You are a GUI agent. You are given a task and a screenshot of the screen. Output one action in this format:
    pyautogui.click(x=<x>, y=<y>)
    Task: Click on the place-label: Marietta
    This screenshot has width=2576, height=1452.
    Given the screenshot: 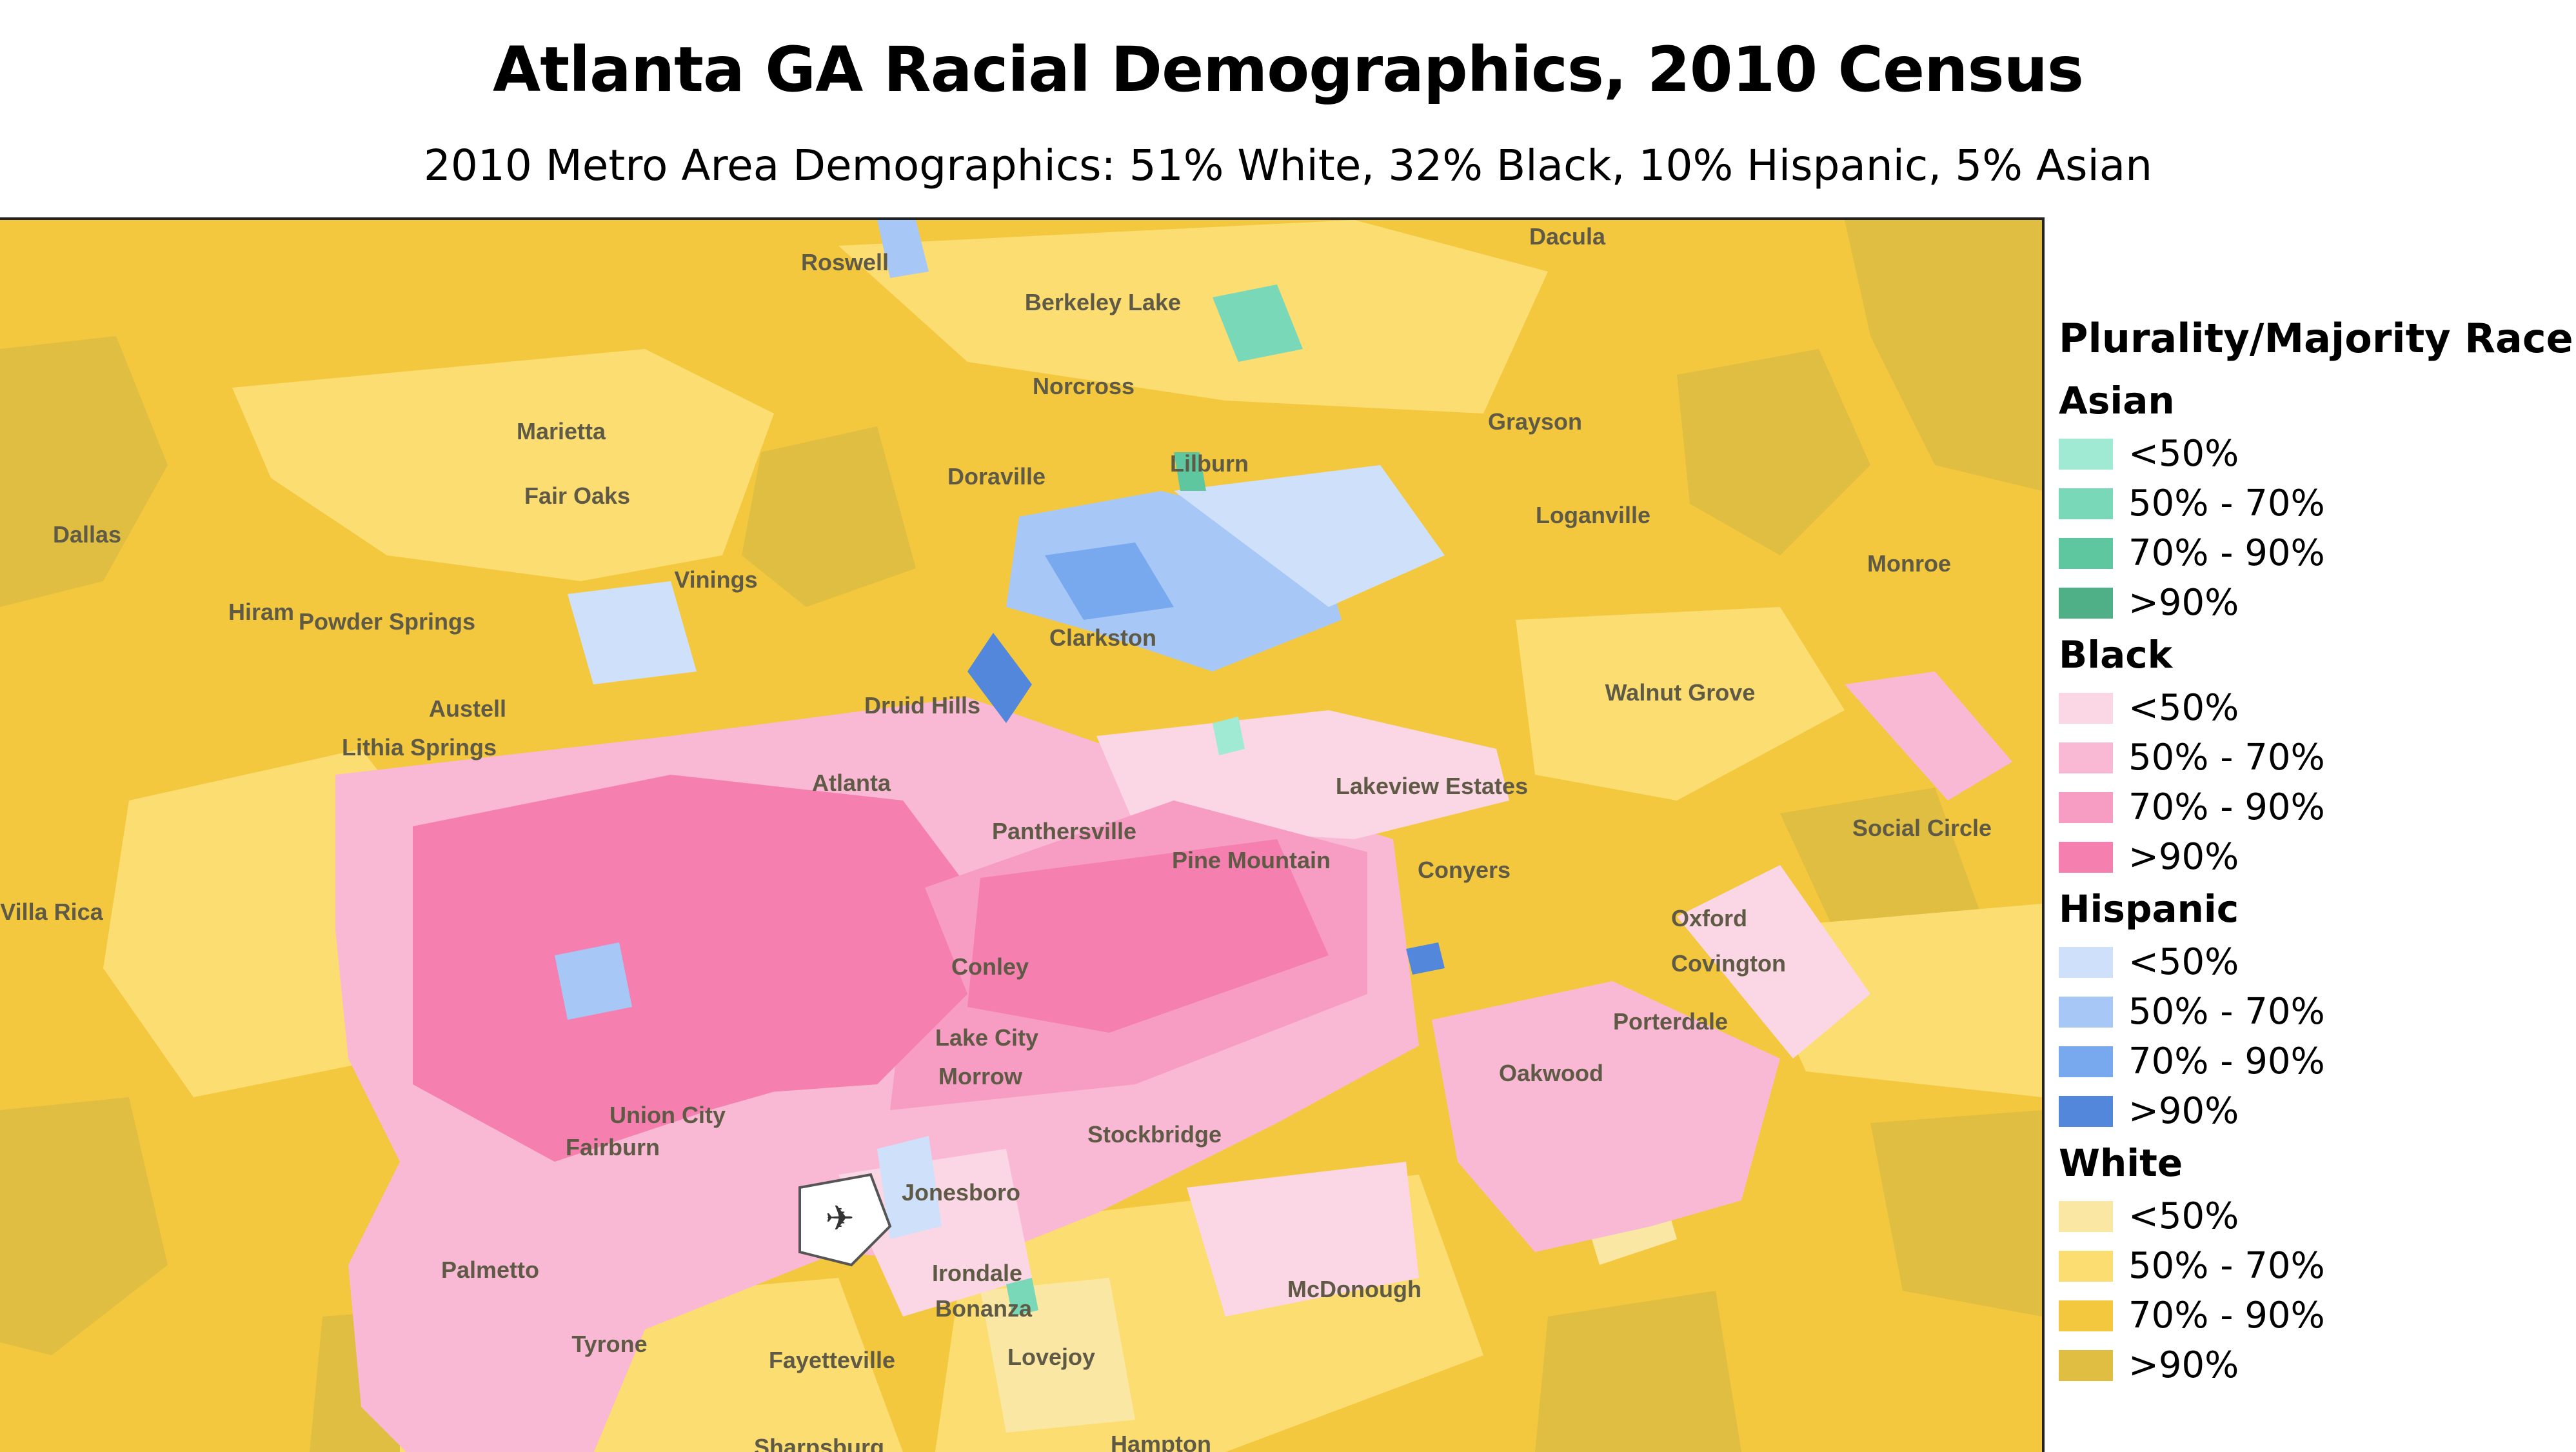 What is the action you would take?
    pyautogui.click(x=561, y=431)
    